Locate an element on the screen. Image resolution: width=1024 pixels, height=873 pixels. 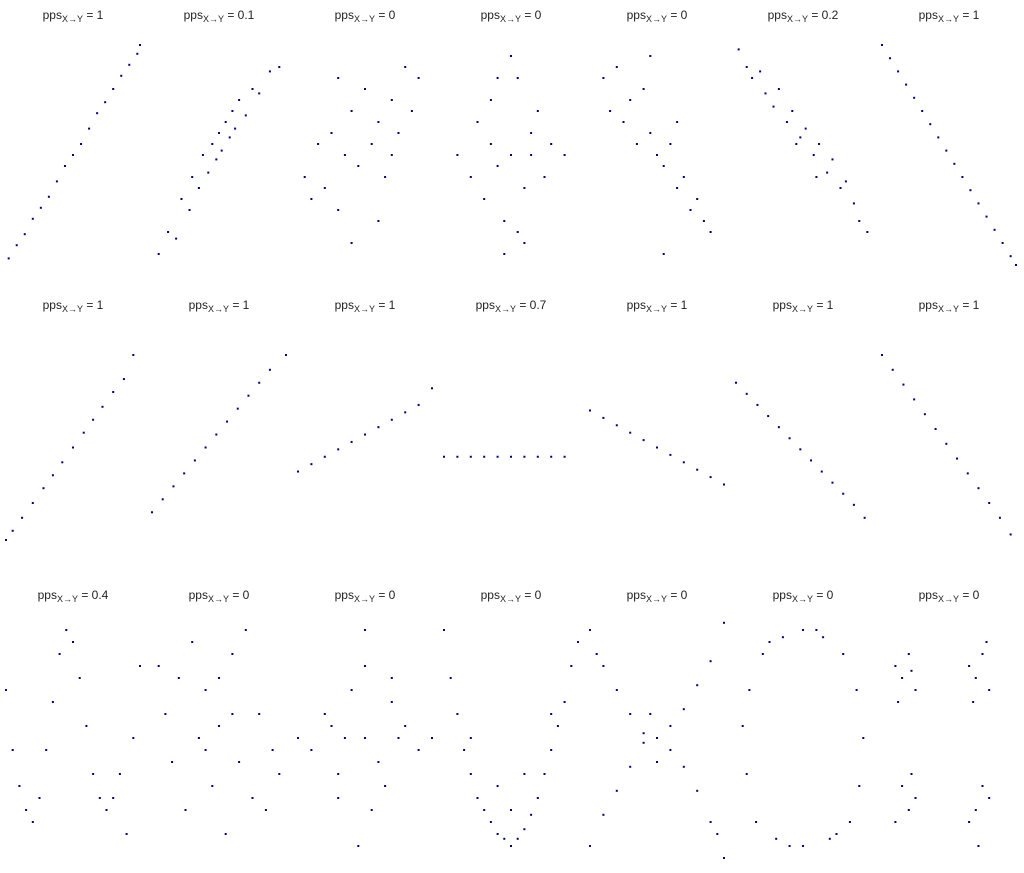
panel-title: ppsX→Y = 0.4 is located at coordinates (73, 596).